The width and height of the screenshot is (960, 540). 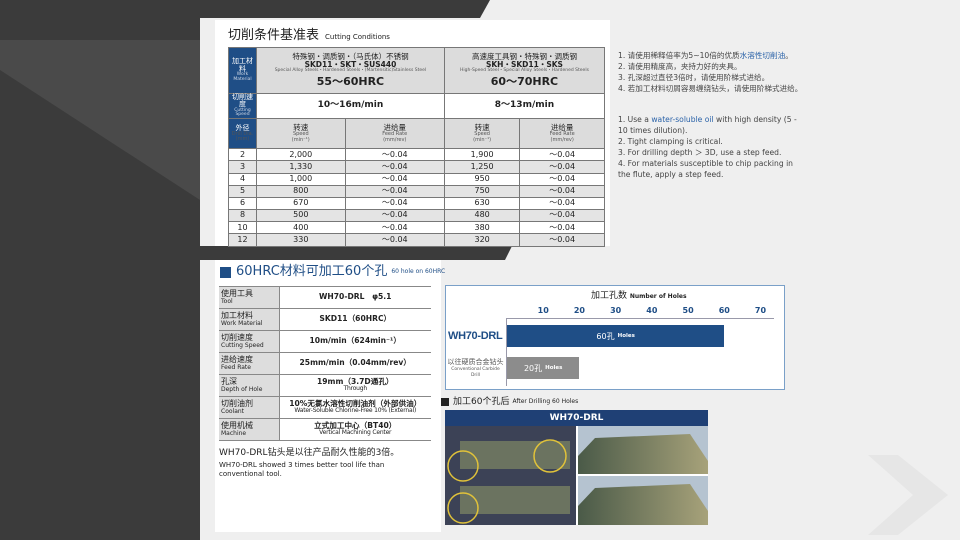 What do you see at coordinates (616, 310) in the screenshot?
I see `tick-label: 30` at bounding box center [616, 310].